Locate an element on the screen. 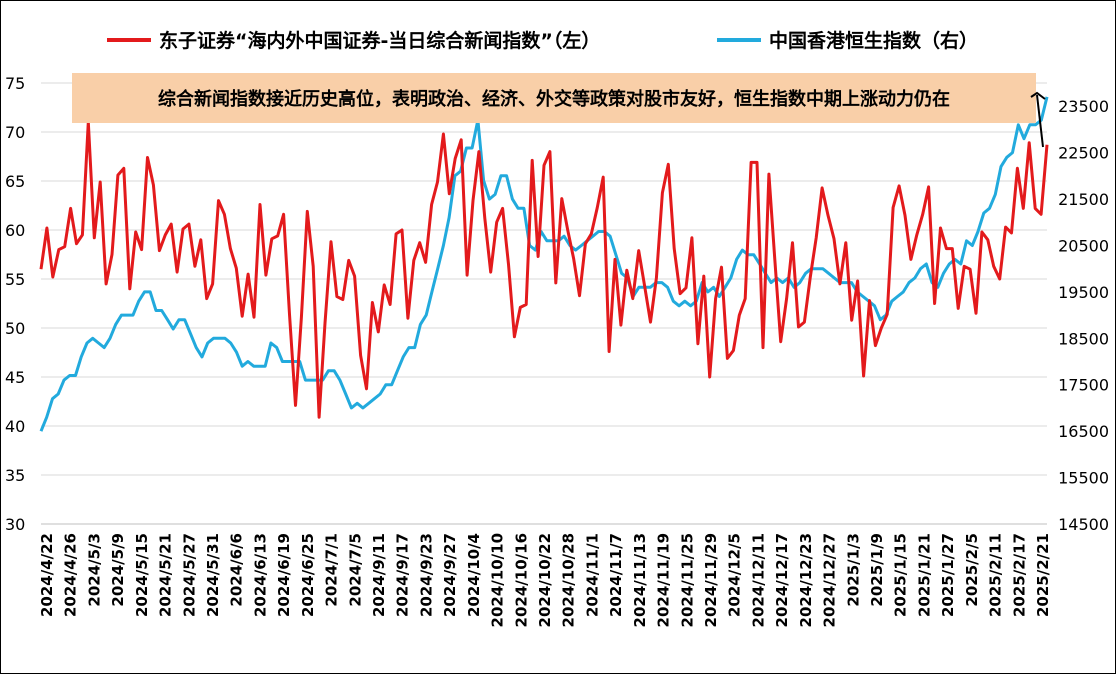 The width and height of the screenshot is (1116, 677). annotation-box is located at coordinates (554, 98).